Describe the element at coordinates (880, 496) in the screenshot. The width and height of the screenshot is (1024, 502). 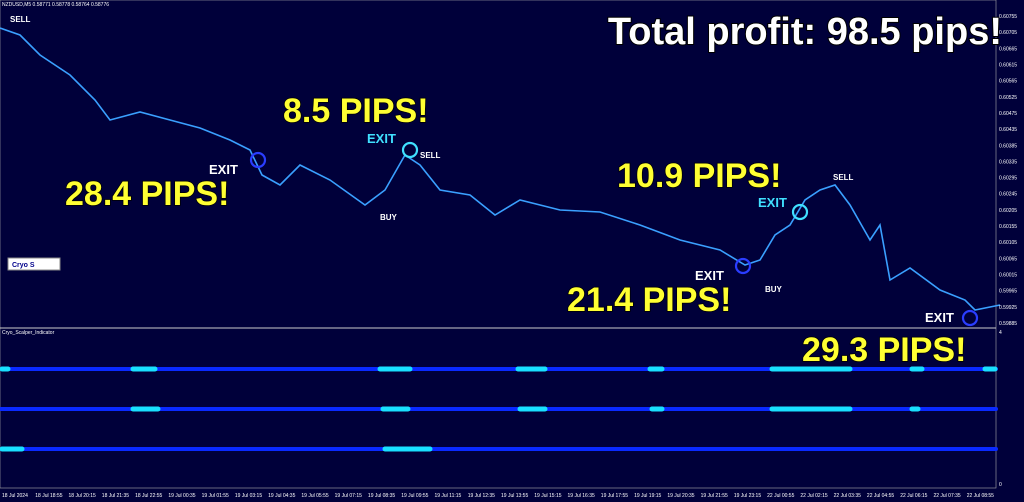
I see `time-label: 22 Jul 04:55` at that location.